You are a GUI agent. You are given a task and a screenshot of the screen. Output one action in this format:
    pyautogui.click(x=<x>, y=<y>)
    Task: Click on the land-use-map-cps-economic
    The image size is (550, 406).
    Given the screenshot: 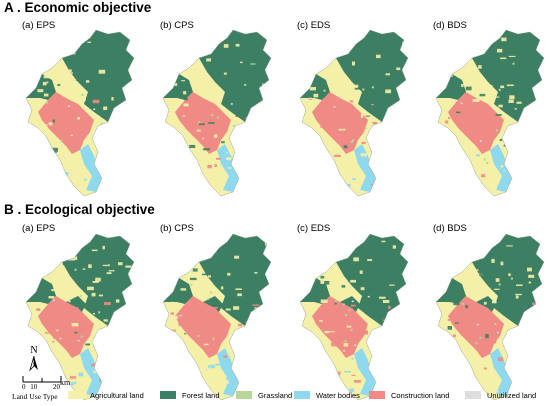 What is the action you would take?
    pyautogui.click(x=217, y=113)
    